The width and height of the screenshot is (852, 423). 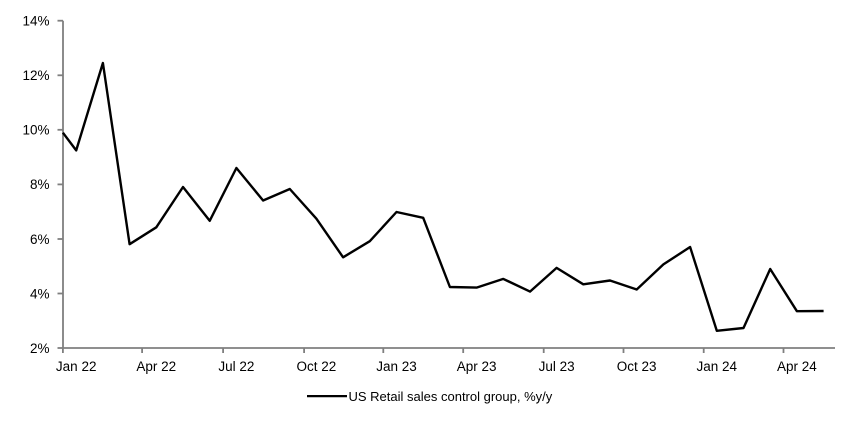 What do you see at coordinates (797, 366) in the screenshot?
I see `svg-text: Apr 24` at bounding box center [797, 366].